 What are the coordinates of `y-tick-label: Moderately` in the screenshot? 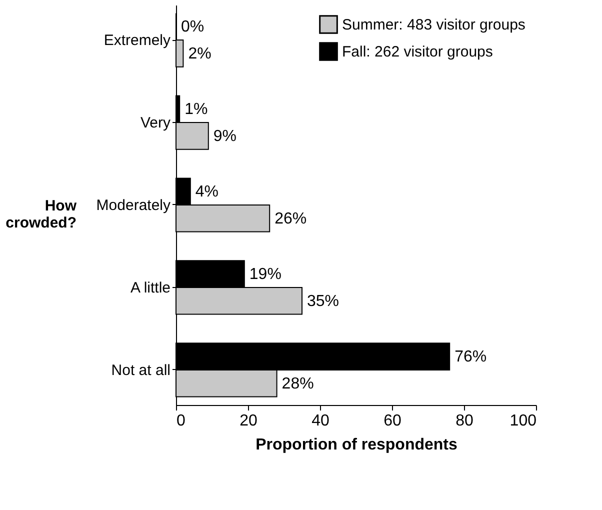 It's located at (133, 205).